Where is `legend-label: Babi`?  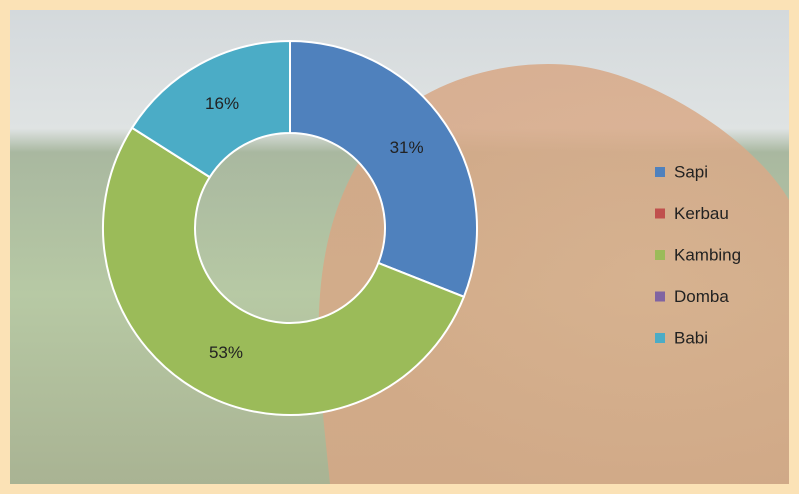
legend-label: Babi is located at coordinates (691, 337).